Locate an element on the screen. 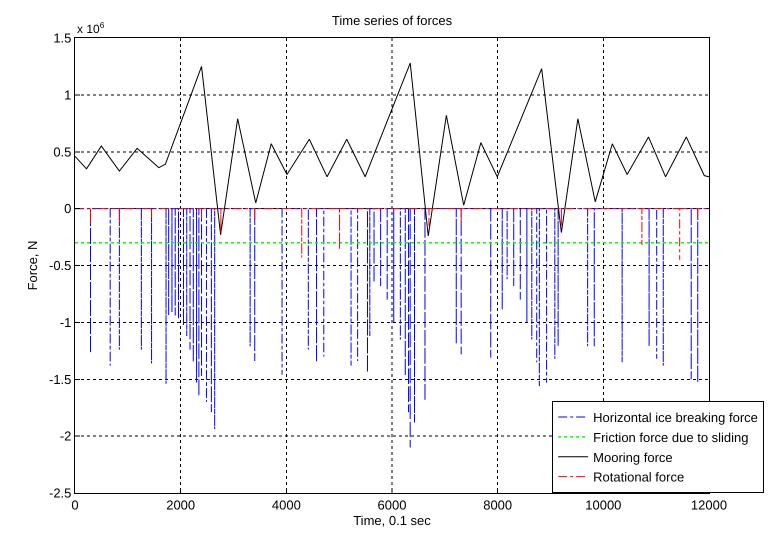 Image resolution: width=776 pixels, height=540 pixels. y-tick-label: -1.5 is located at coordinates (60, 379).